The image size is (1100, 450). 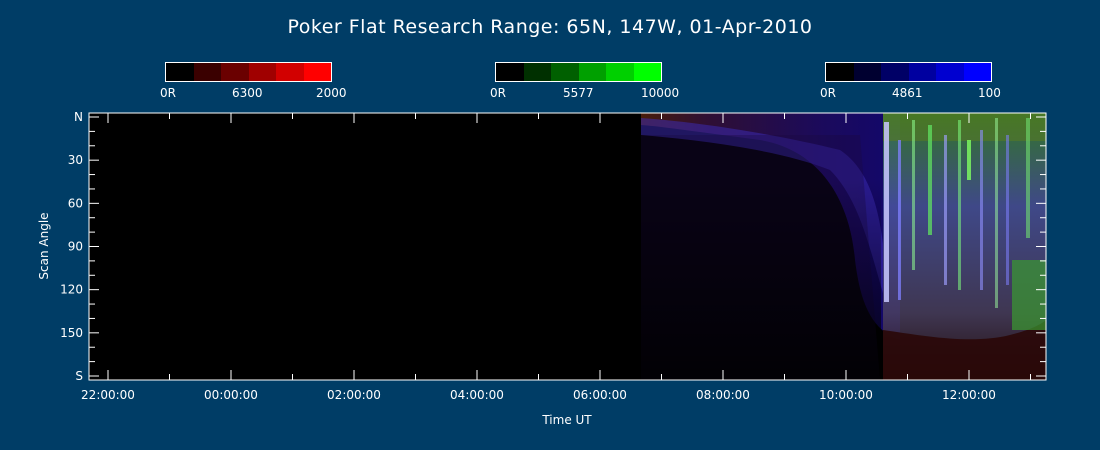 I want to click on y-tick-label: 90, so click(x=75, y=247).